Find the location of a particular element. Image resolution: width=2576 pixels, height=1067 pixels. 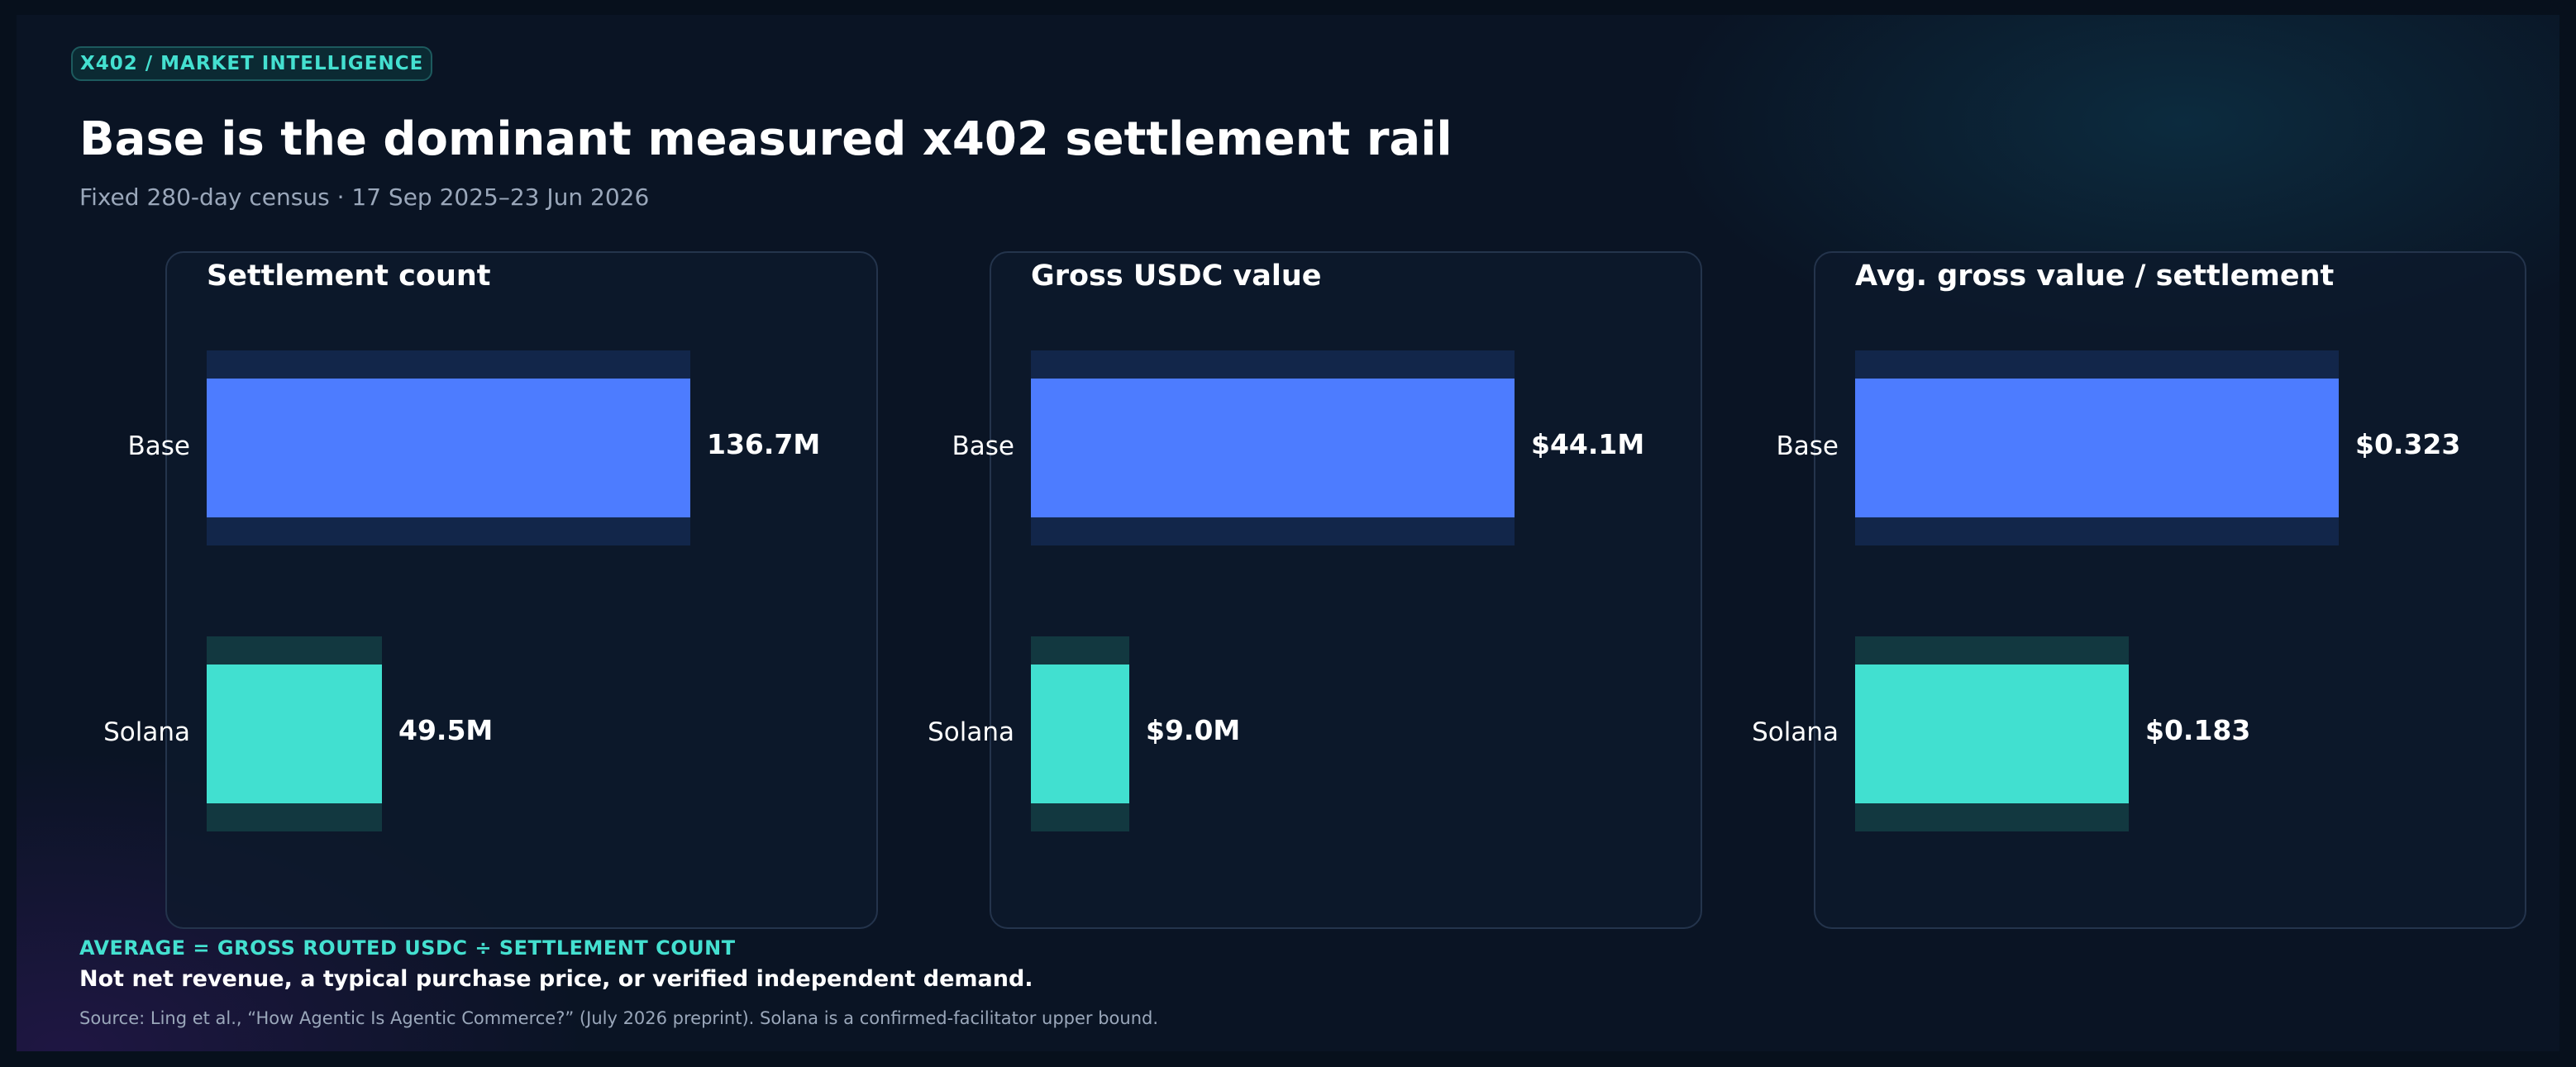

data-label-solana: $9.0M is located at coordinates (1193, 730).